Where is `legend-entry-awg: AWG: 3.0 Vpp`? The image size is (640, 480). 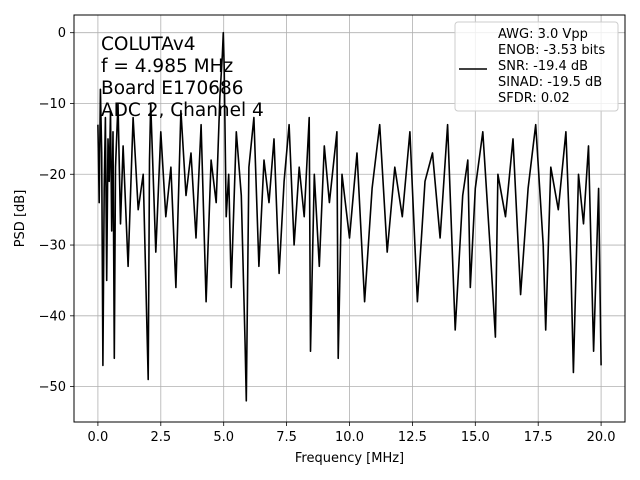 legend-entry-awg: AWG: 3.0 Vpp is located at coordinates (543, 34).